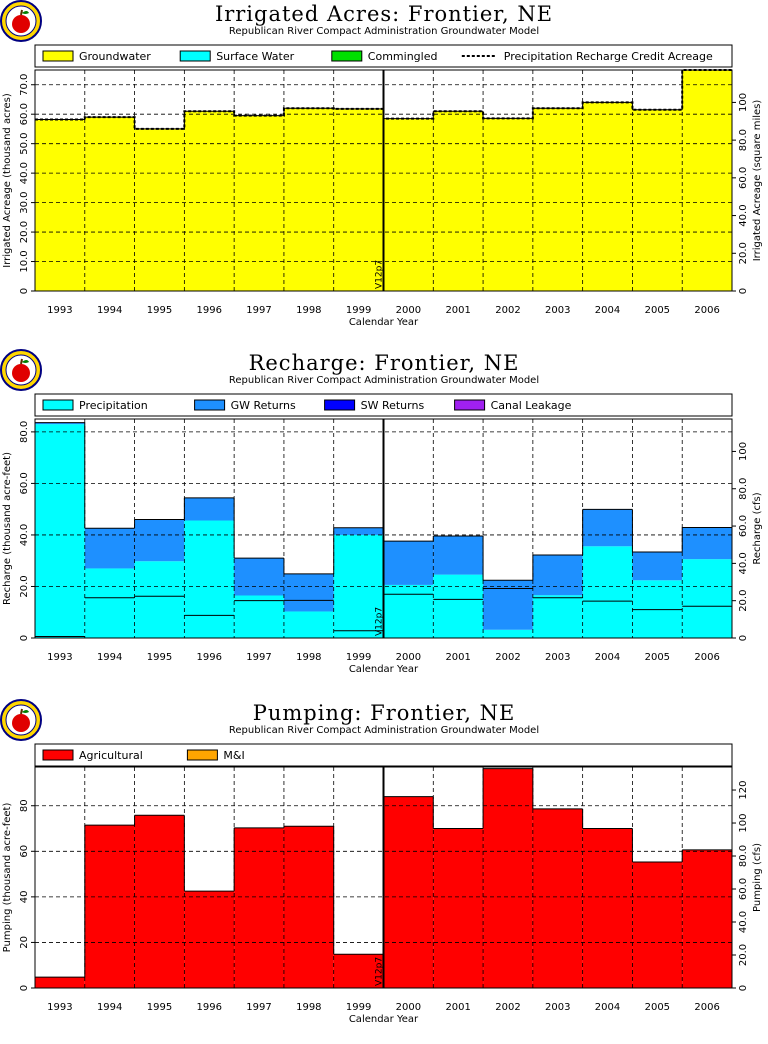  Describe the element at coordinates (743, 822) in the screenshot. I see `y2-tick-label: 100` at that location.